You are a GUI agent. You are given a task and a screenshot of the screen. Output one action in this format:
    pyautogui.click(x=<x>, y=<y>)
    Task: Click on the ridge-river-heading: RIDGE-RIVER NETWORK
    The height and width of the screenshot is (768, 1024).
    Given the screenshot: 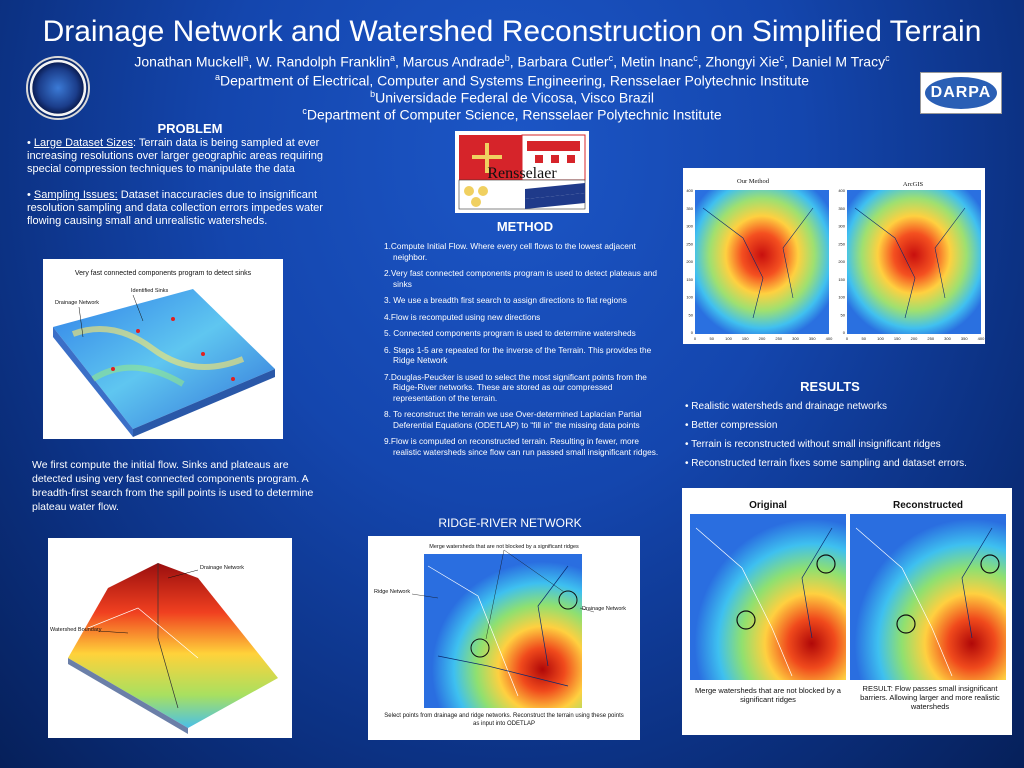 What is the action you would take?
    pyautogui.click(x=510, y=523)
    